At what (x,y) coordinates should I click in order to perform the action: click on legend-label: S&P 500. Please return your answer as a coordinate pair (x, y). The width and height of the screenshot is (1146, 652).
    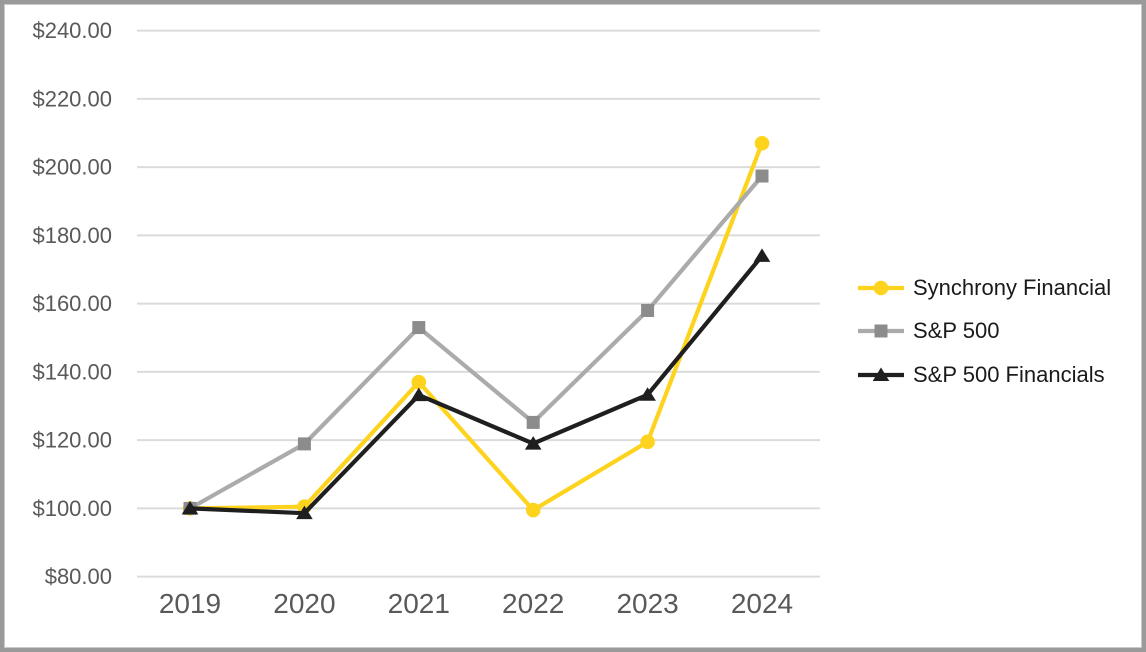
    Looking at the image, I should click on (956, 331).